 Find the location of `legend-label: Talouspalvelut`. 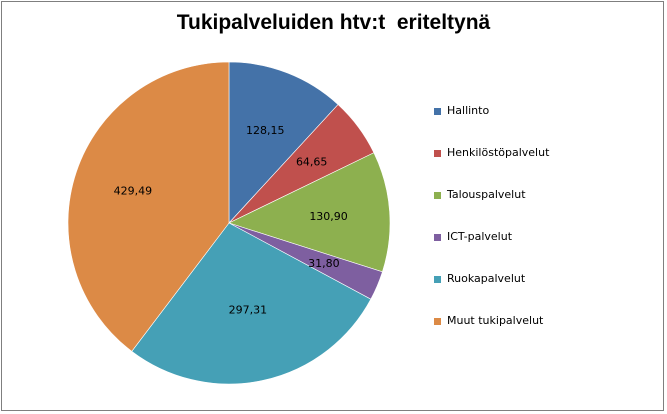

legend-label: Talouspalvelut is located at coordinates (486, 194).